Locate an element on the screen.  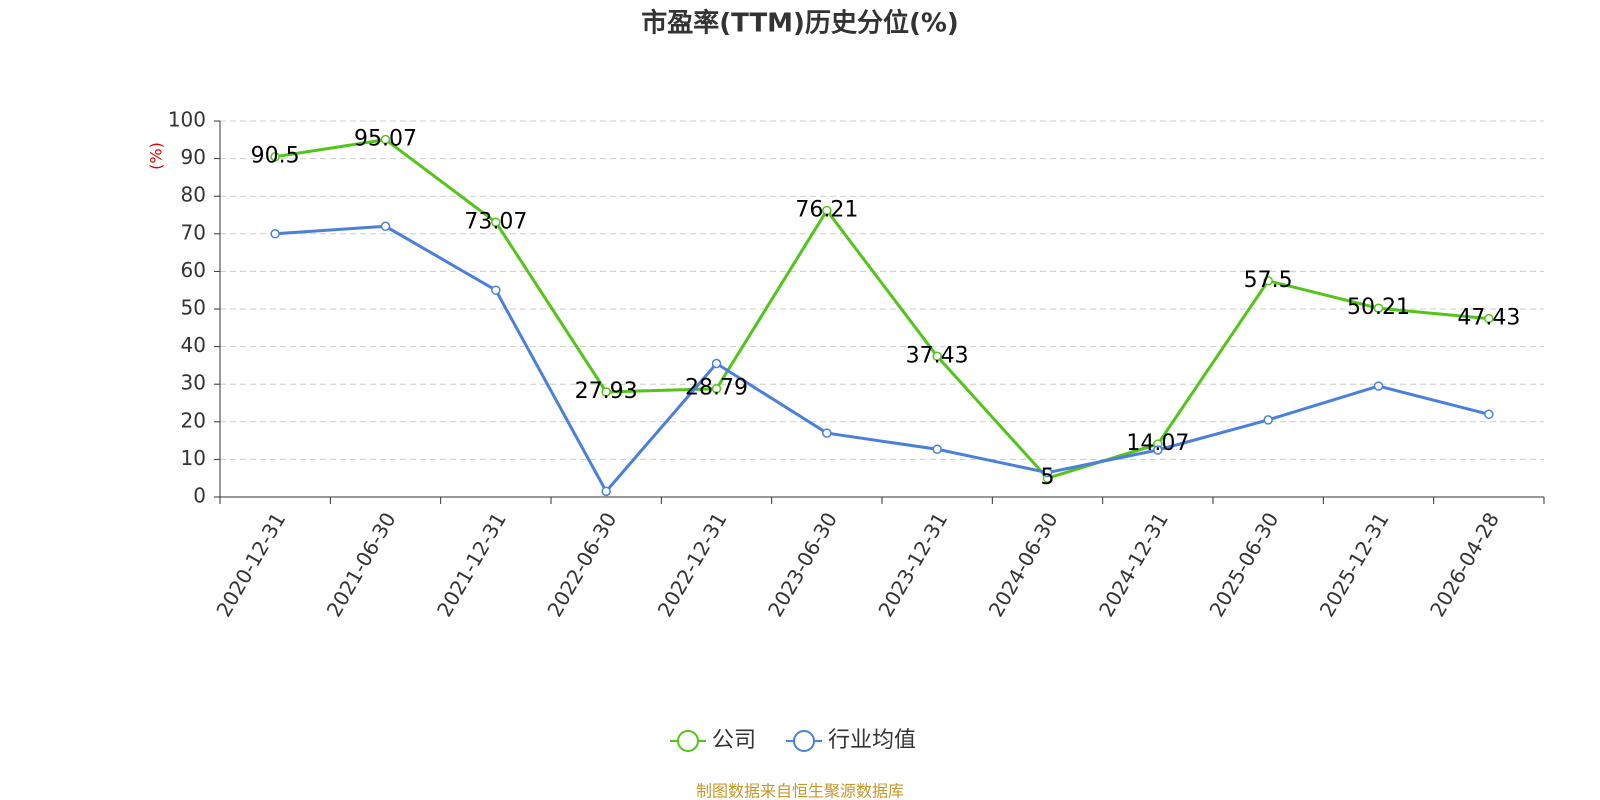
data-label: 73.07 is located at coordinates (495, 221).